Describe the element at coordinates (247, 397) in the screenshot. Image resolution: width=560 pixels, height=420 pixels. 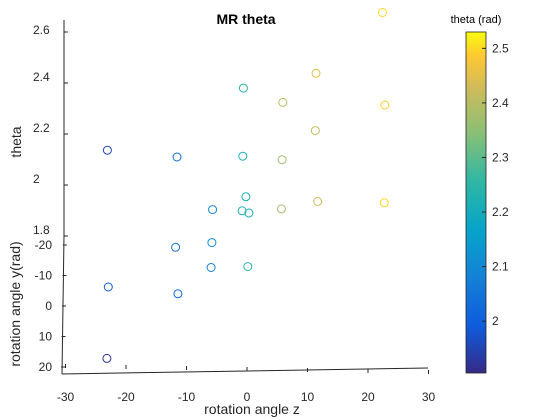
I see `x-tick-label: 0` at that location.